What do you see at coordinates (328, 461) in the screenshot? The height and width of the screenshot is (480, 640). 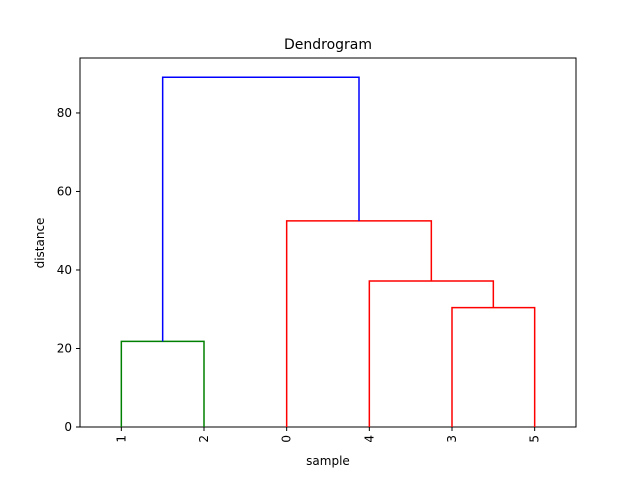 I see `x-axis-label: sample` at bounding box center [328, 461].